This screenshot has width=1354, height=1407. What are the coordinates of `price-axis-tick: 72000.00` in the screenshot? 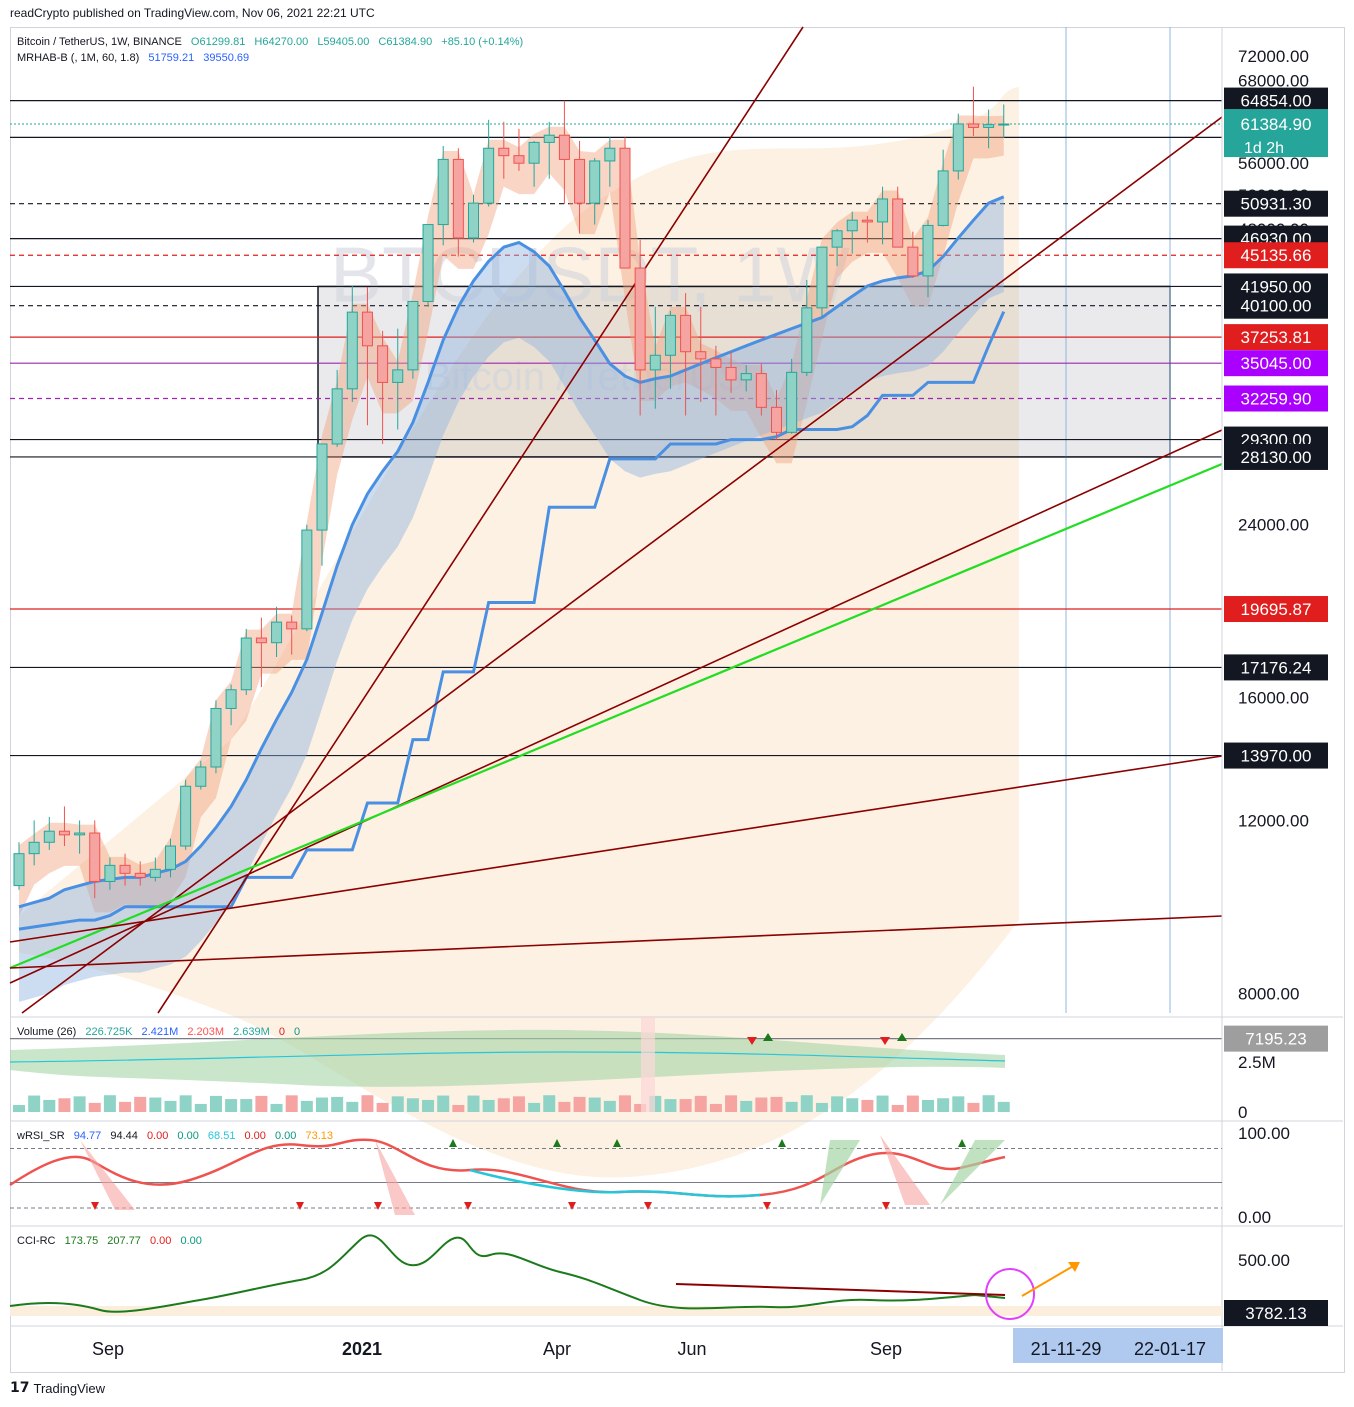 It's located at (1273, 56).